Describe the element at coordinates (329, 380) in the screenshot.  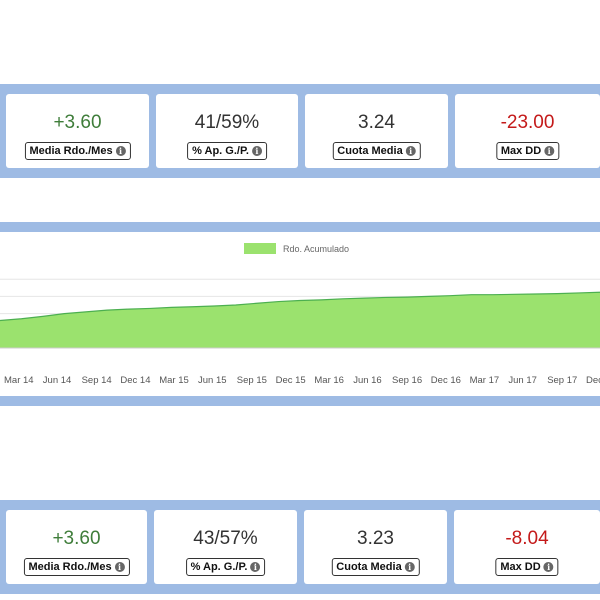
I see `x-tick-label: Mar 16` at that location.